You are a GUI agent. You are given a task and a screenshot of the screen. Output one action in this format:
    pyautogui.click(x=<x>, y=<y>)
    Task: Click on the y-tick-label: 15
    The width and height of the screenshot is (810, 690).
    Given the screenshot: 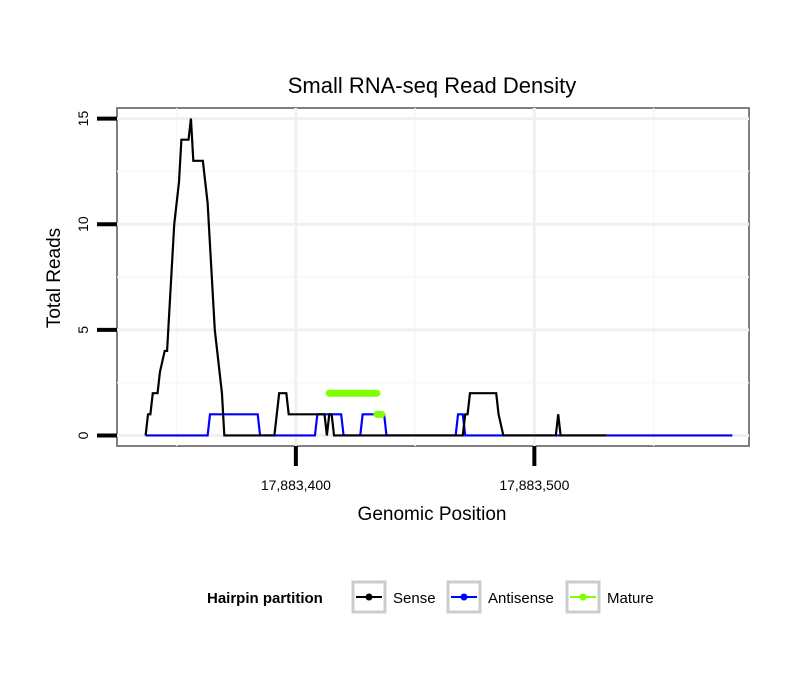 What is the action you would take?
    pyautogui.click(x=83, y=119)
    